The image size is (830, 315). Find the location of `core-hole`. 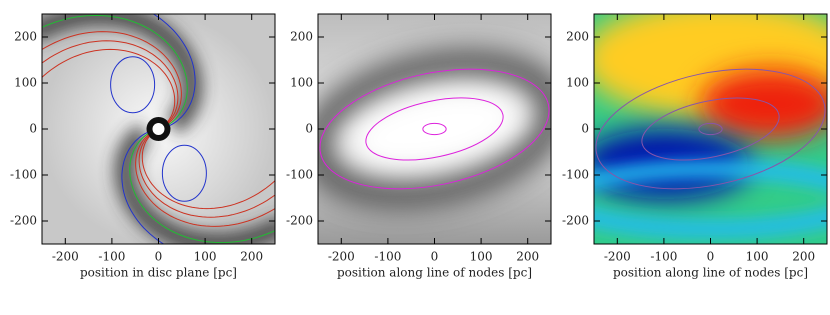

core-hole is located at coordinates (159, 129).